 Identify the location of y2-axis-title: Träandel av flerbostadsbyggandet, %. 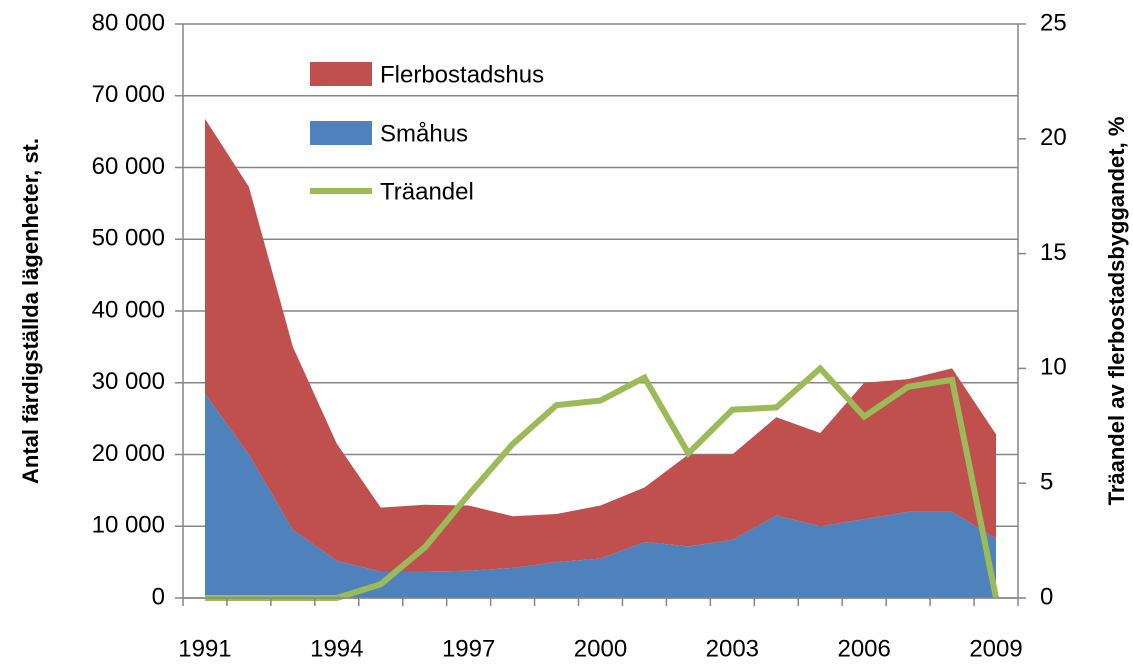
(1116, 311).